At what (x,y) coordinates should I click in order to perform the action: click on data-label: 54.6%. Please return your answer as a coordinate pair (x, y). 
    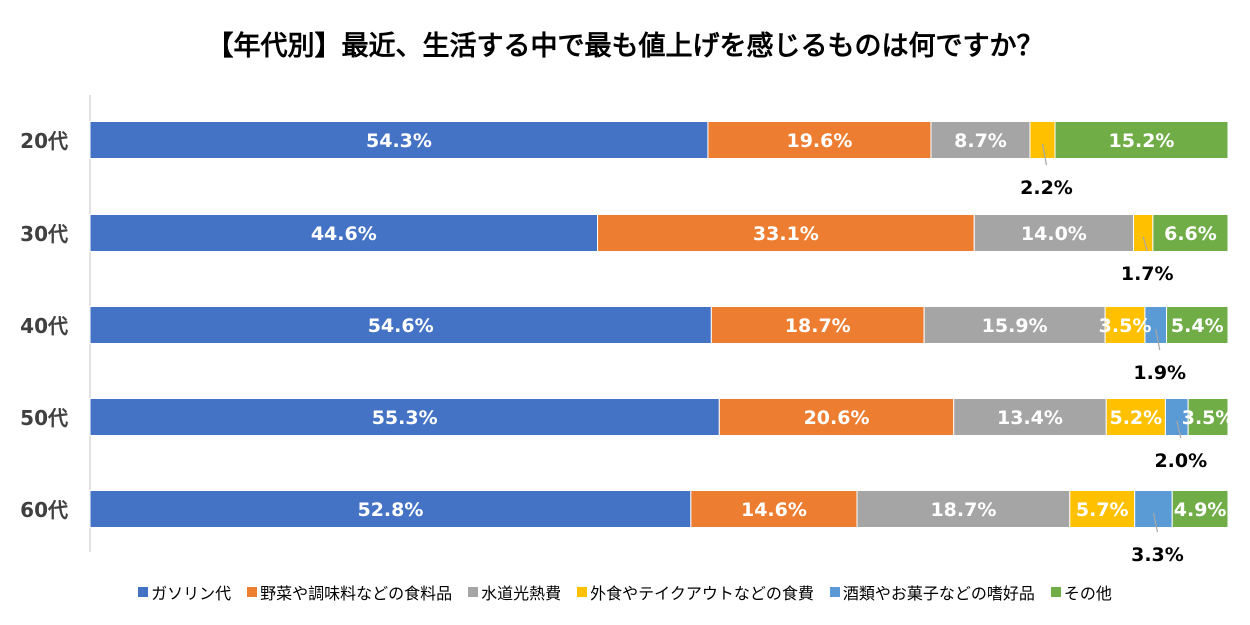
    Looking at the image, I should click on (401, 326).